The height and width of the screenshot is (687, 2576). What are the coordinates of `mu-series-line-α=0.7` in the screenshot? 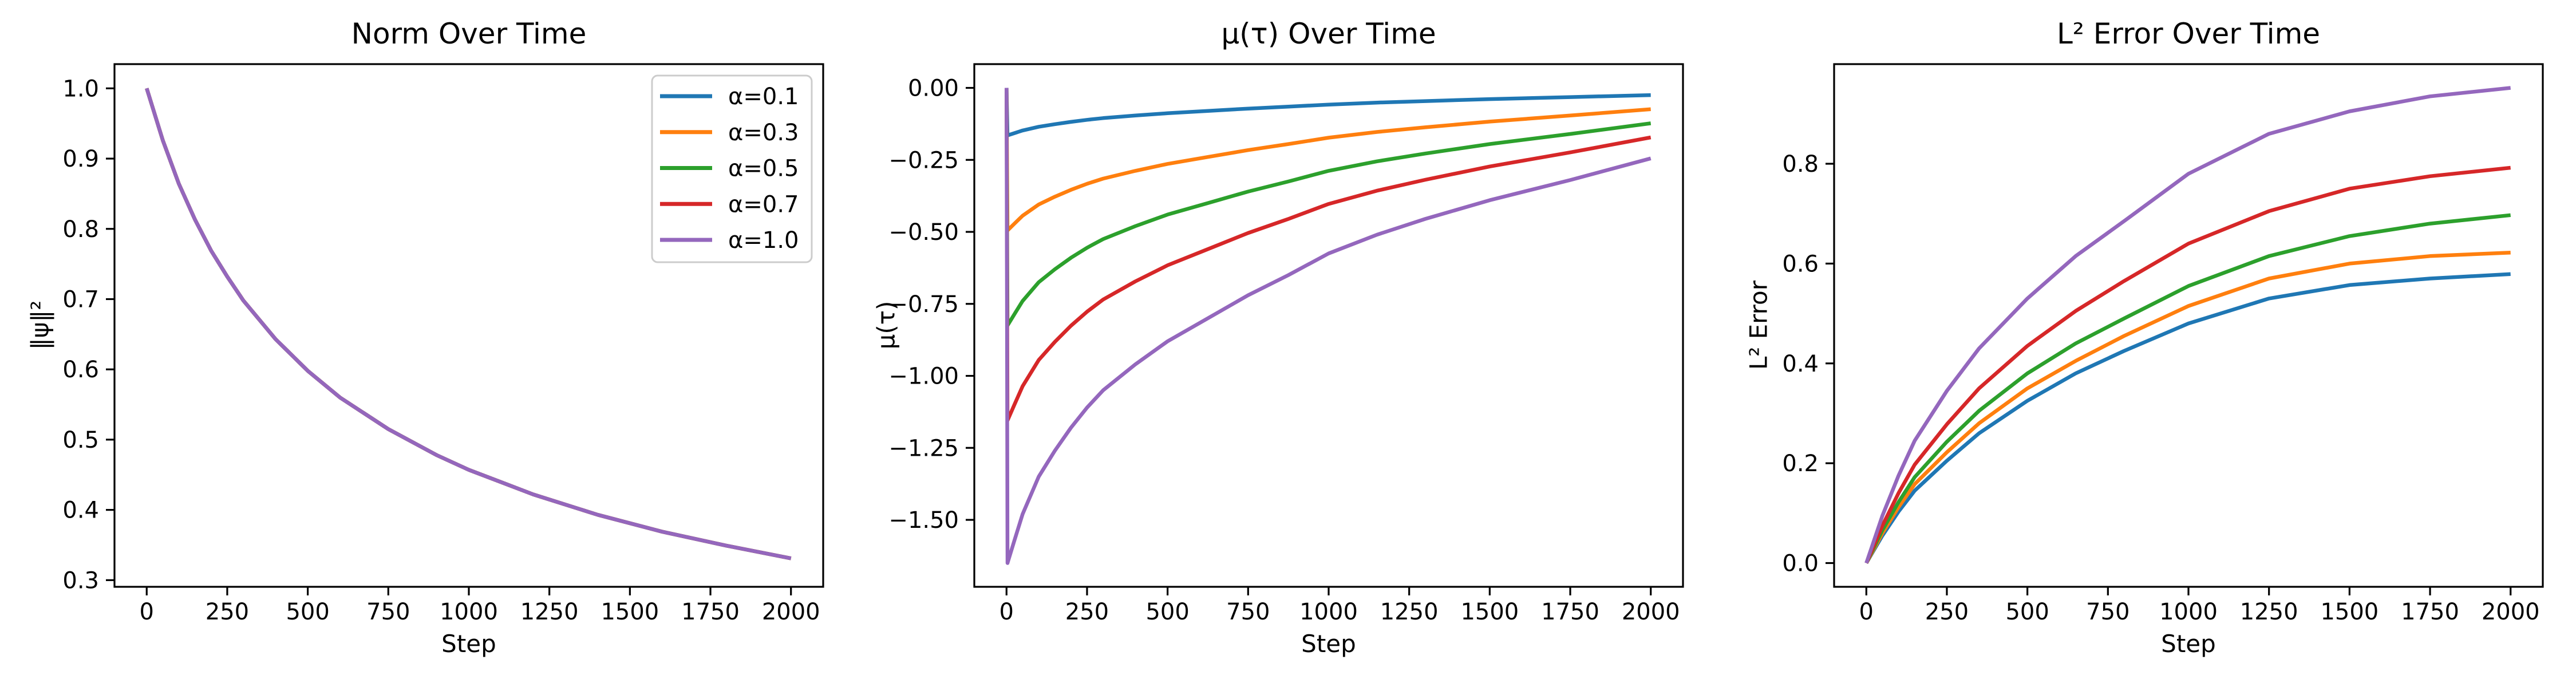 It's located at (1328, 256).